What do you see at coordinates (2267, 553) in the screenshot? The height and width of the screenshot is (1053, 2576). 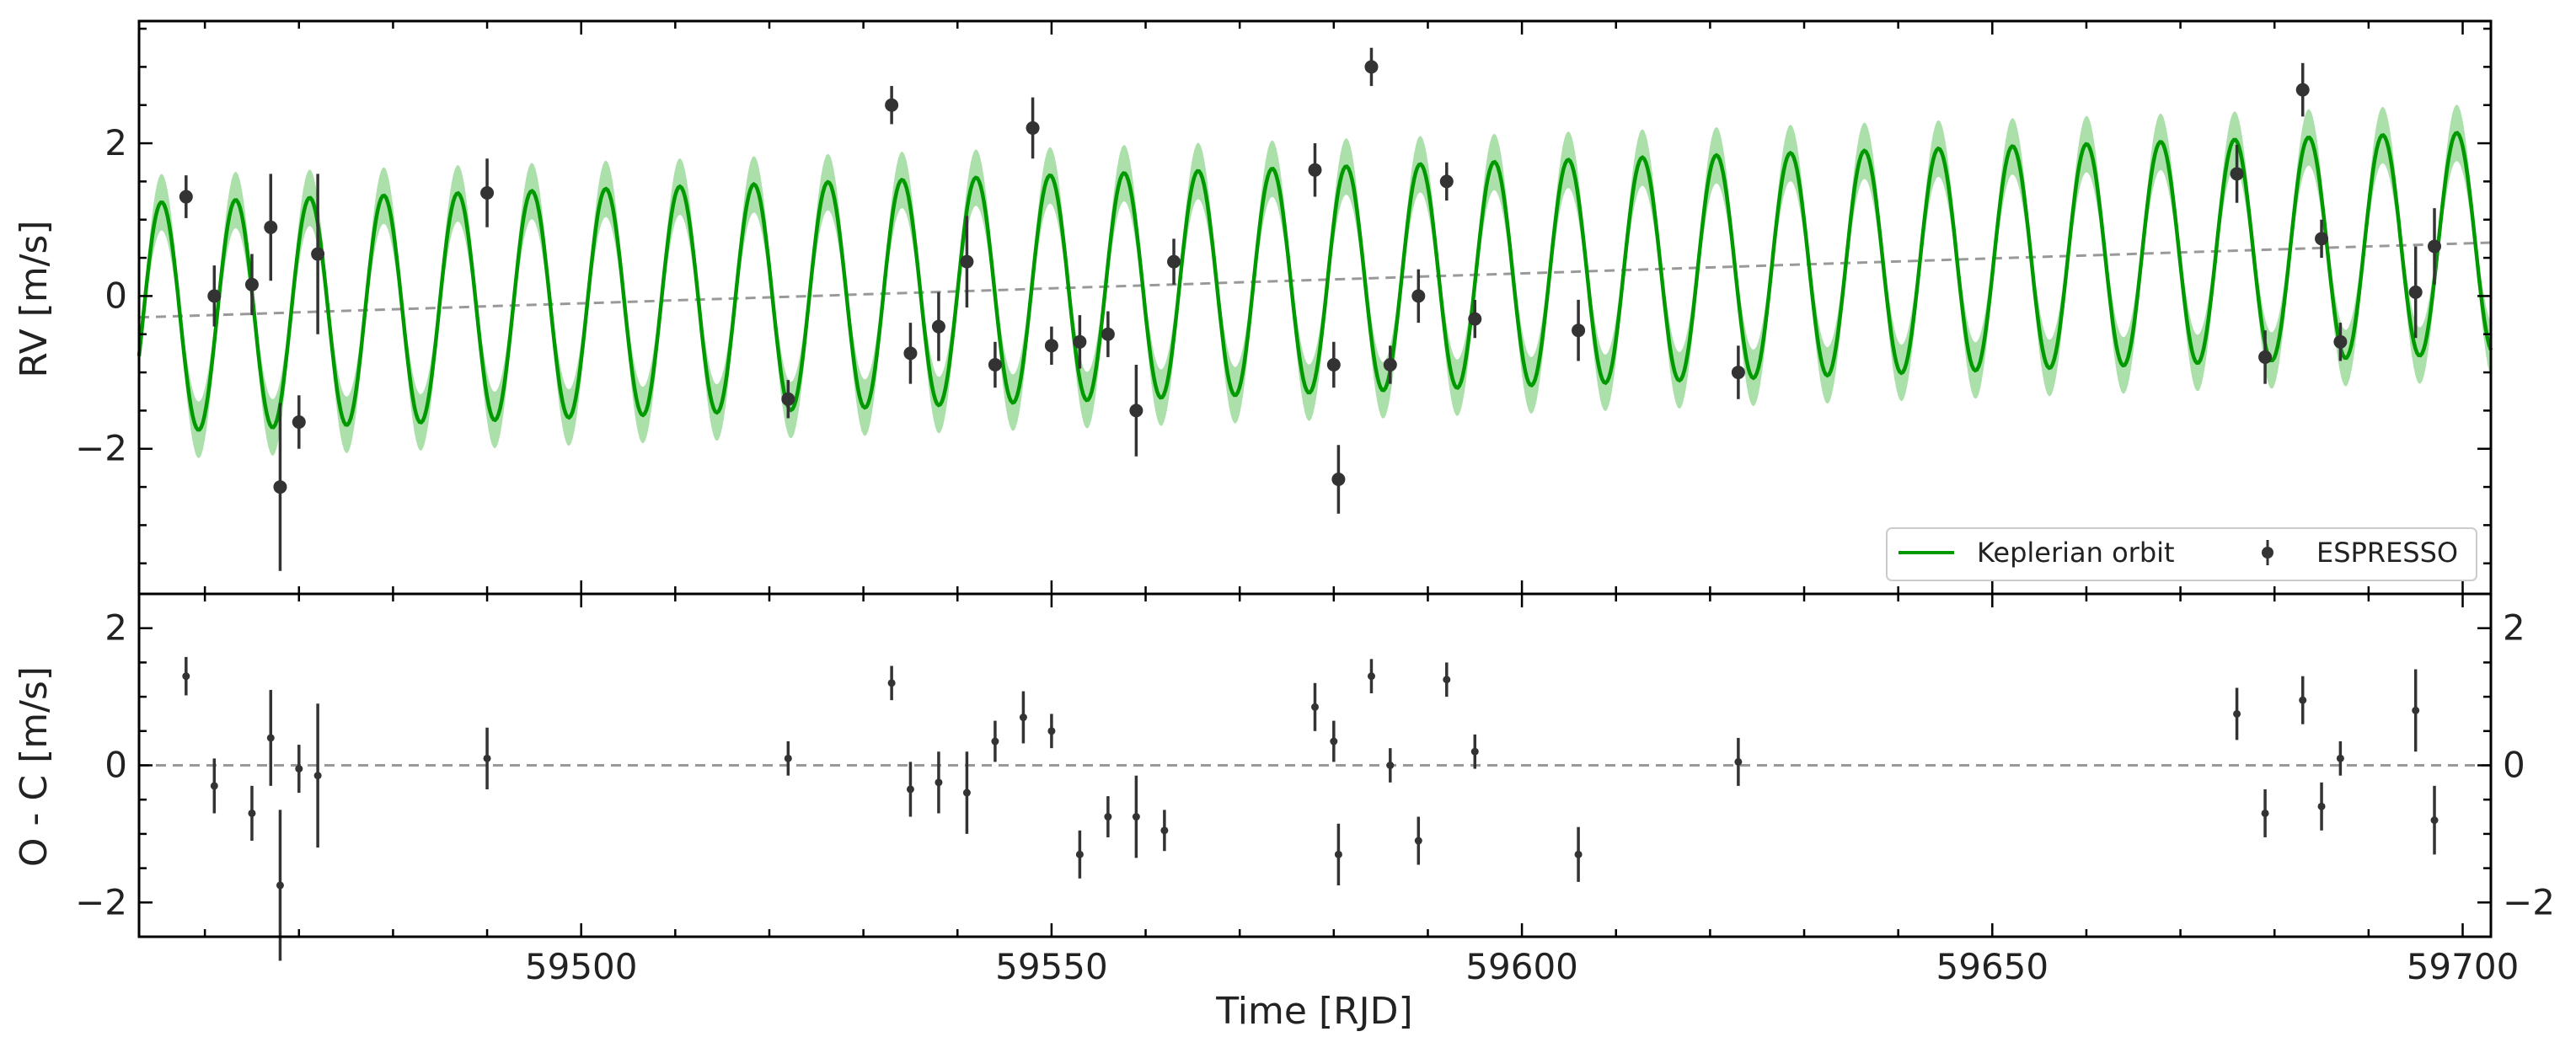 I see `legend-espresso-marker` at bounding box center [2267, 553].